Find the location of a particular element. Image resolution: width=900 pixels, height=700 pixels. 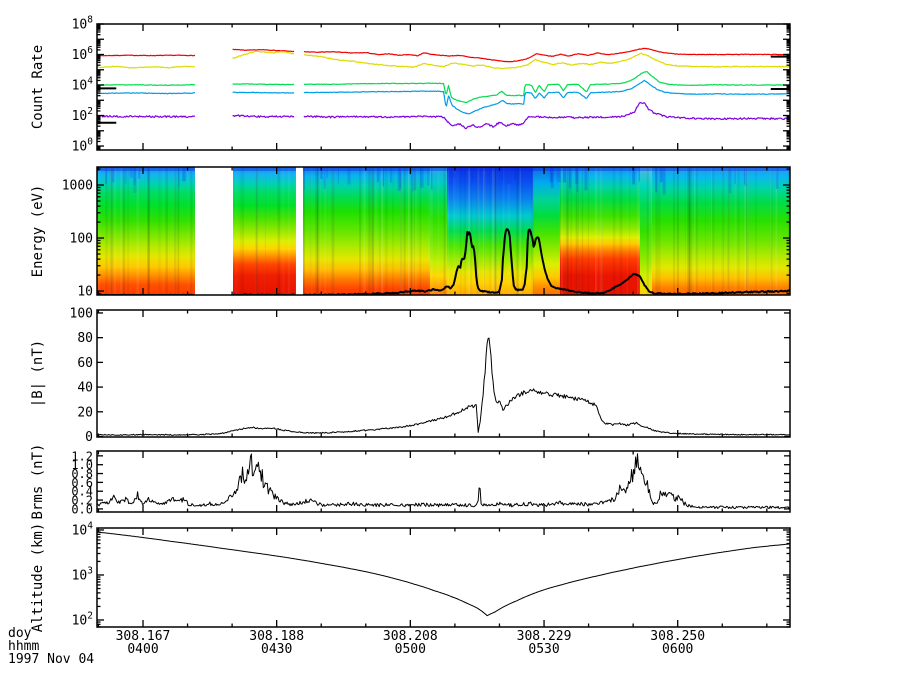

y-tick-labels: 0.00.20.40.60.81.01.2 is located at coordinates (82, 482).